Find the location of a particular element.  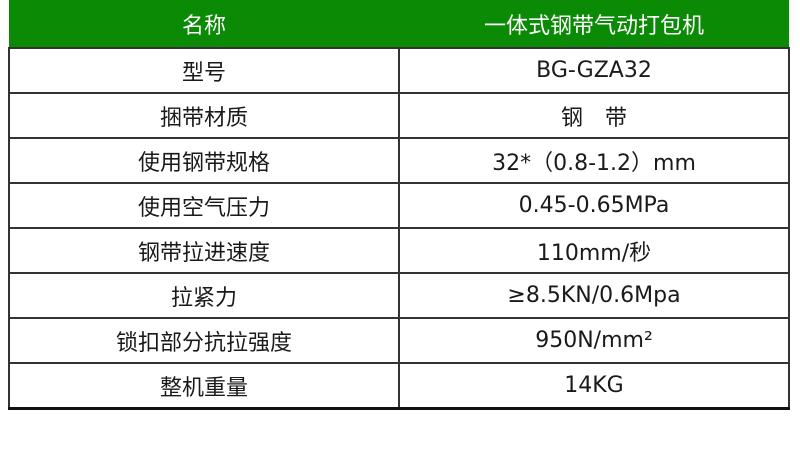

row-label: 使用空气压力 is located at coordinates (204, 205).